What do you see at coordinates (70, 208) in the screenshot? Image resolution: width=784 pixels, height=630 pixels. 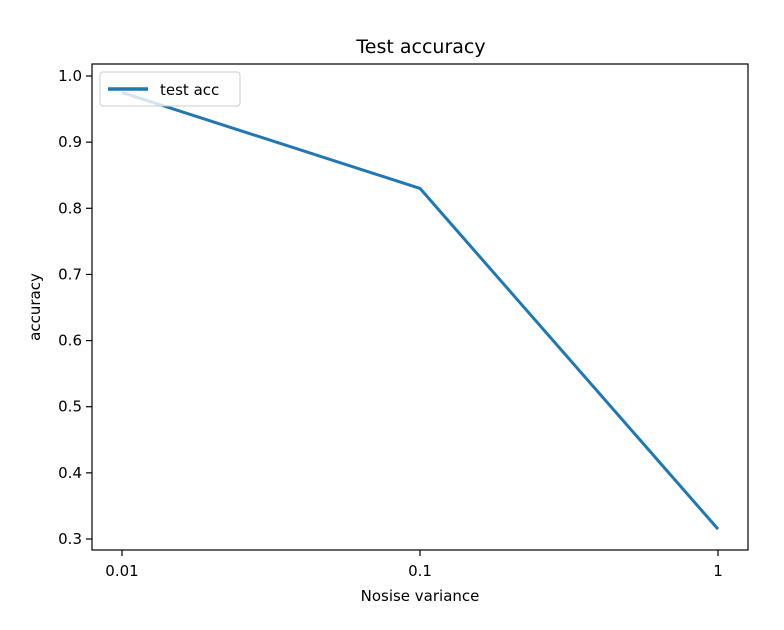 I see `y-tick-label: 0.8` at bounding box center [70, 208].